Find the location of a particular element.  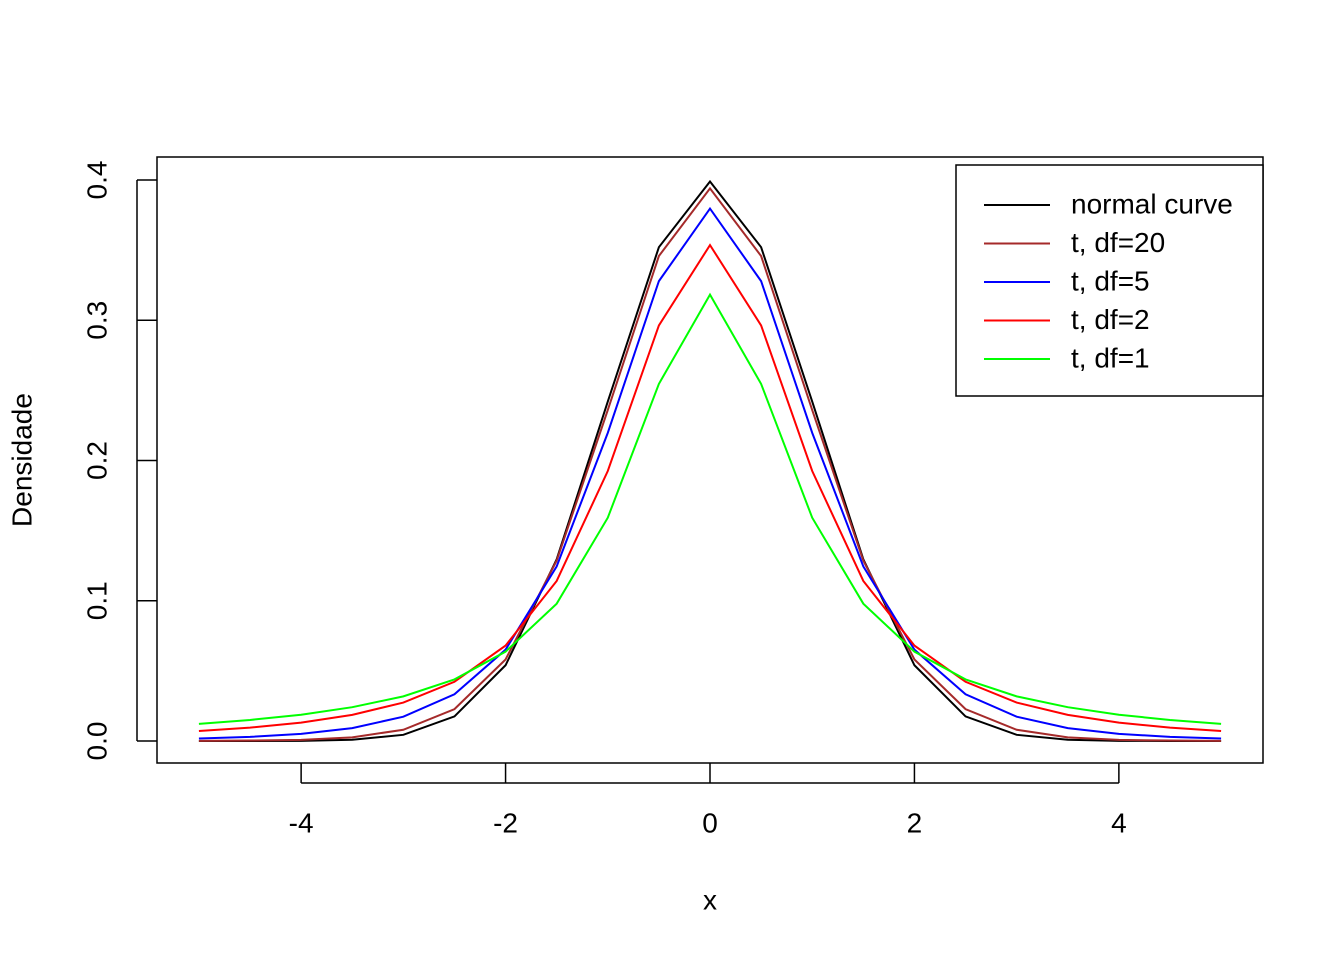

x-axis-label: x is located at coordinates (710, 899).